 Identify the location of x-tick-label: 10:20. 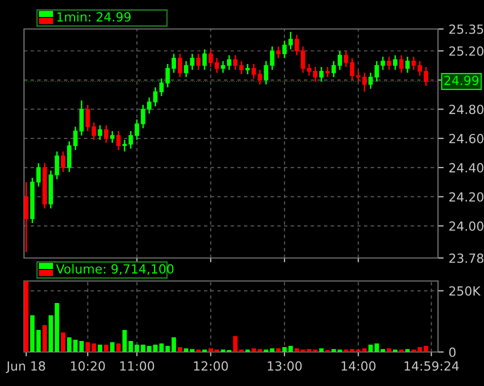
(88, 366).